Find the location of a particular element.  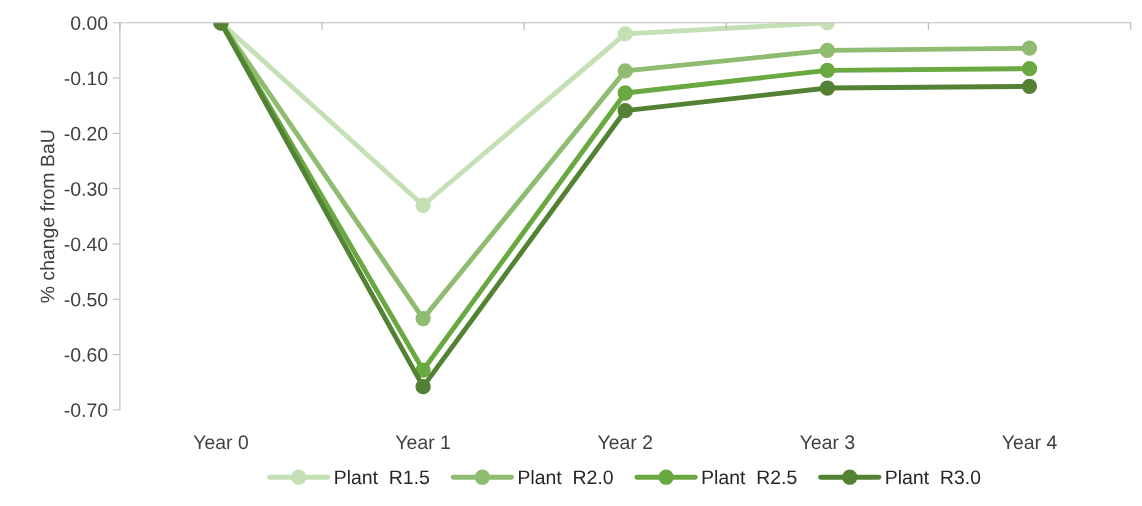

x-tick-label: Year 3 is located at coordinates (827, 442).